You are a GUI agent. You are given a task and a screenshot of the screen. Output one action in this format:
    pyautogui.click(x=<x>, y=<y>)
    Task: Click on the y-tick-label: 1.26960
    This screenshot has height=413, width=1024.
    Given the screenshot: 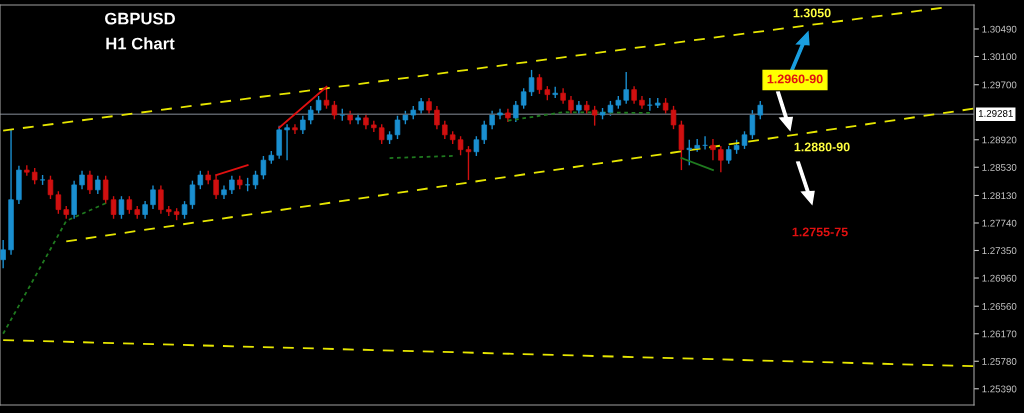 What is the action you would take?
    pyautogui.click(x=999, y=278)
    